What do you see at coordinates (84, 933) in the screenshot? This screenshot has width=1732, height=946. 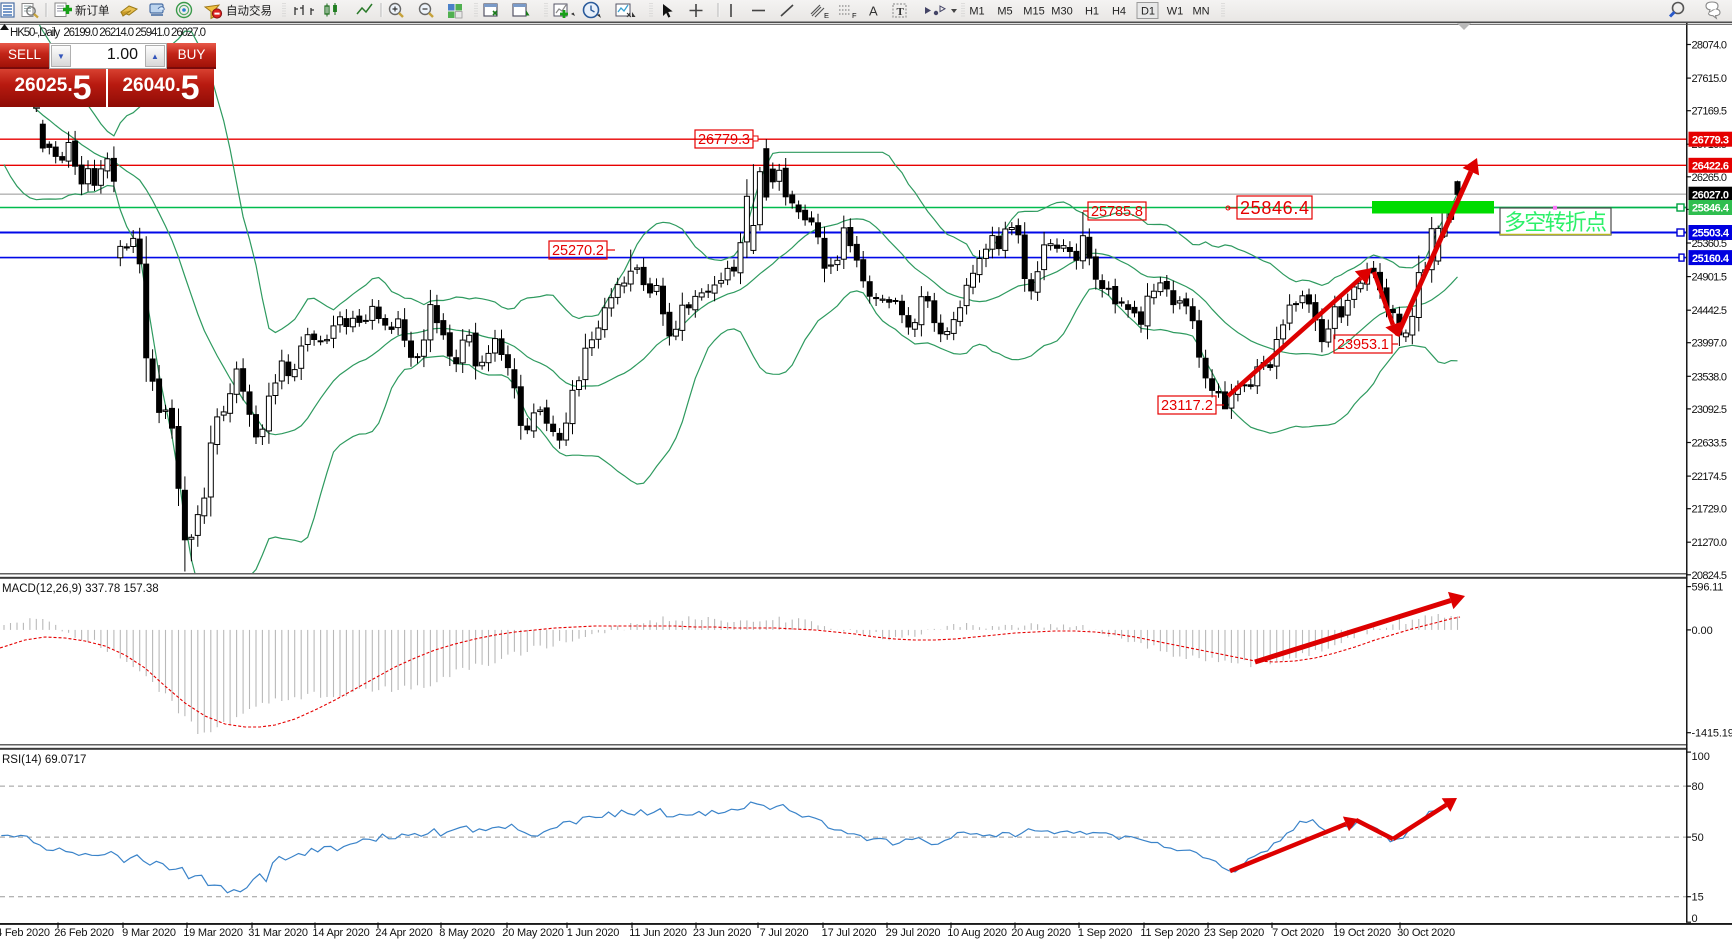 I see `svg-text: 26 Feb 2020` at bounding box center [84, 933].